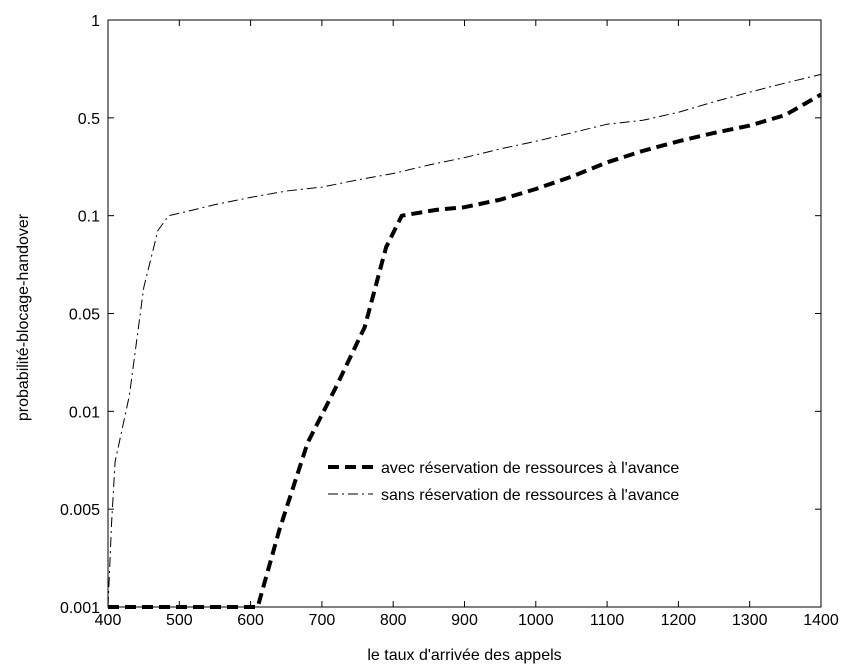 This screenshot has width=852, height=670. What do you see at coordinates (464, 655) in the screenshot?
I see `x-axis-title: le taux d'arrivée des appels` at bounding box center [464, 655].